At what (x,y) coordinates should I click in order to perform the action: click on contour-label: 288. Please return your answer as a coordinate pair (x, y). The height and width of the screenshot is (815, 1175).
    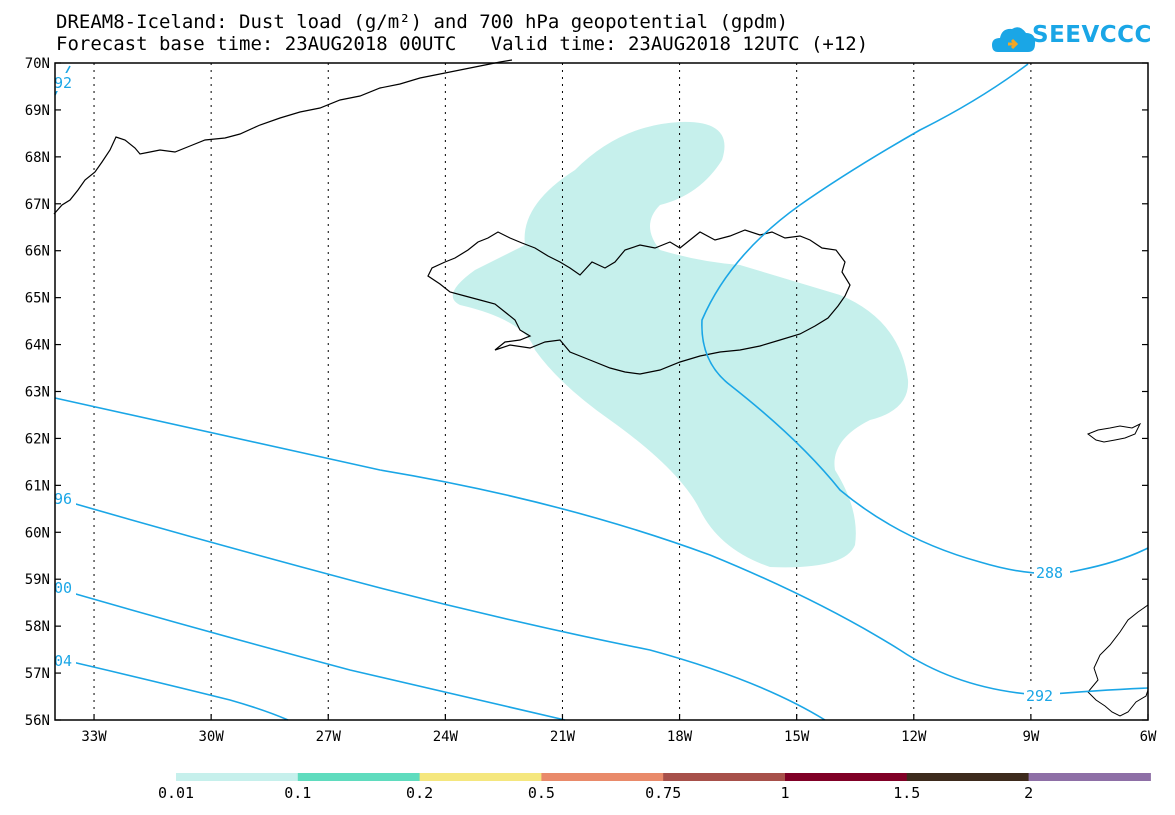
    Looking at the image, I should click on (1049, 573).